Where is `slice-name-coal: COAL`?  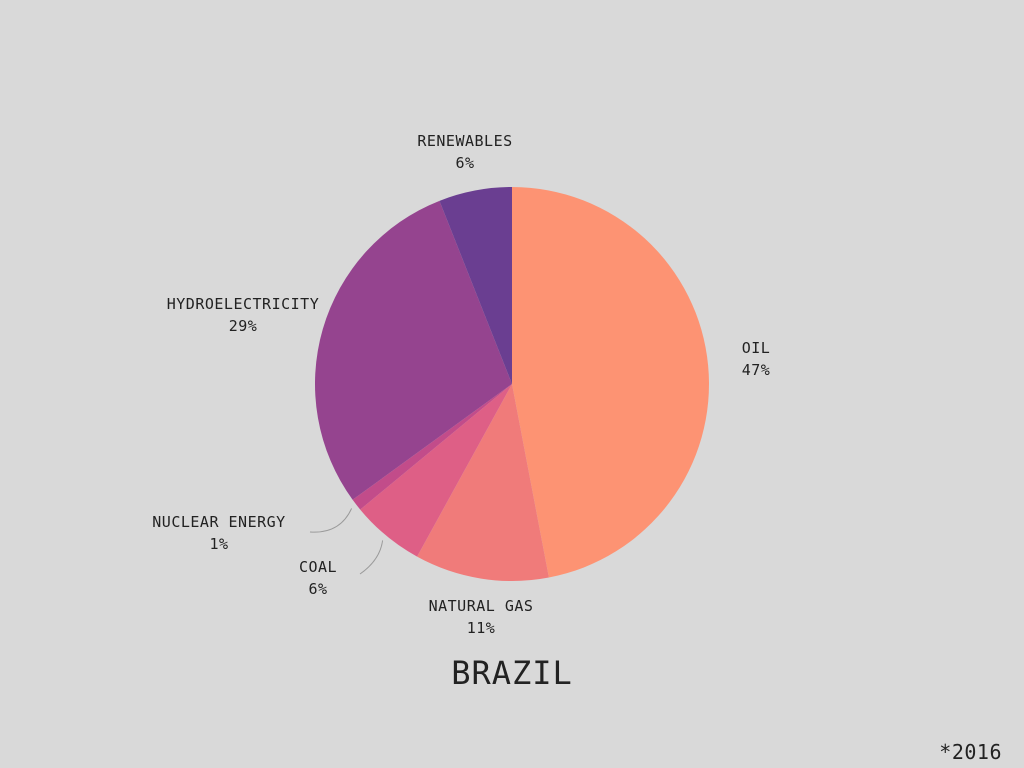
slice-name-coal: COAL is located at coordinates (318, 567).